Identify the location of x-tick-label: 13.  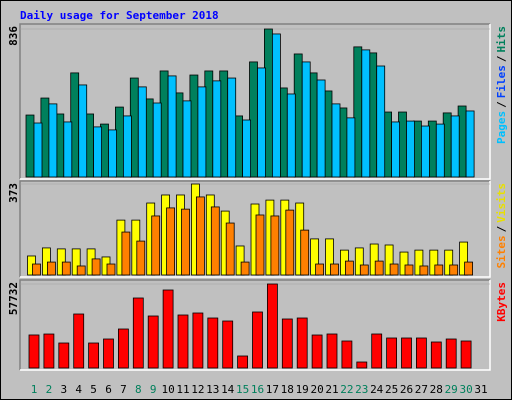
(212, 389).